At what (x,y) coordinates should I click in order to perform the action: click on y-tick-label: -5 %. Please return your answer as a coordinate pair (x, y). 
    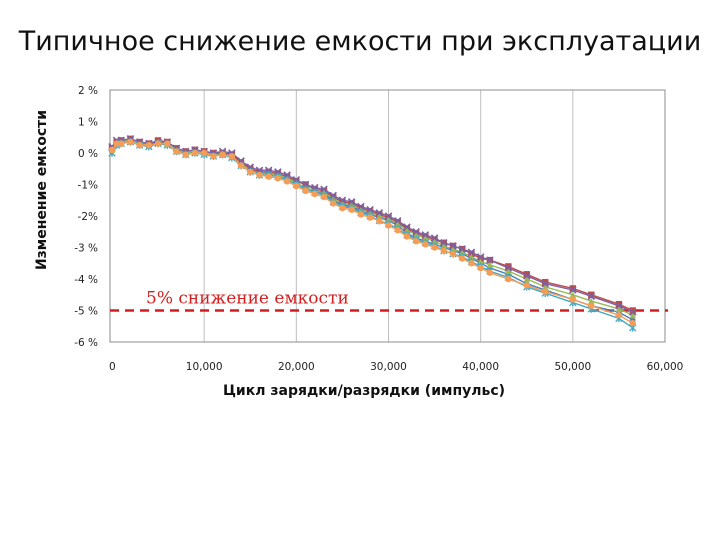
    Looking at the image, I should click on (86, 312).